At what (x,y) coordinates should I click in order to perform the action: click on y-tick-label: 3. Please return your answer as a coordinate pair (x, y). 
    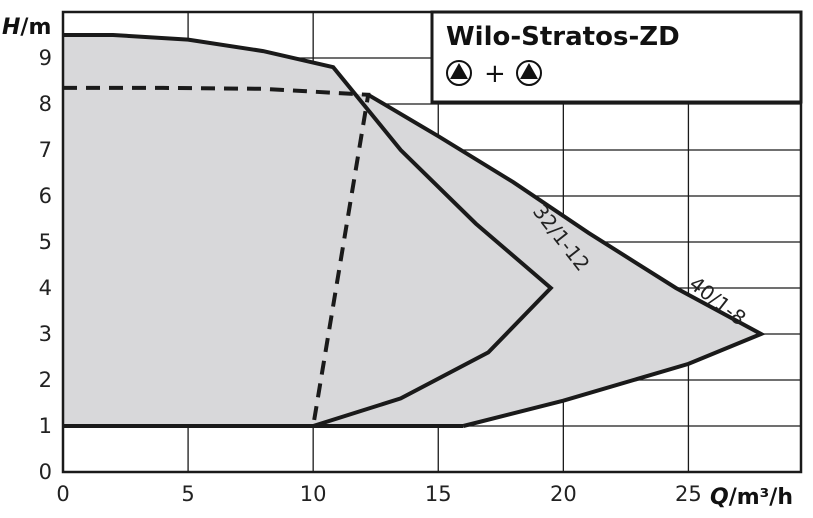
    Looking at the image, I should click on (45, 334).